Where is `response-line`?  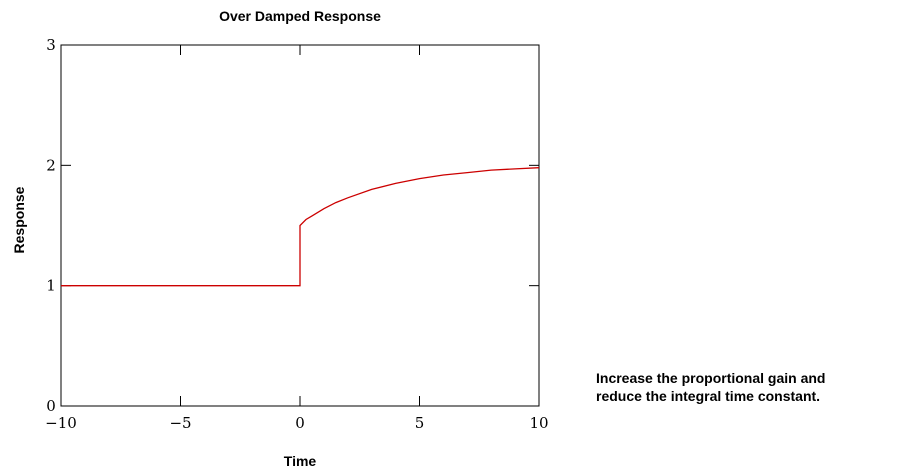
response-line is located at coordinates (300, 227).